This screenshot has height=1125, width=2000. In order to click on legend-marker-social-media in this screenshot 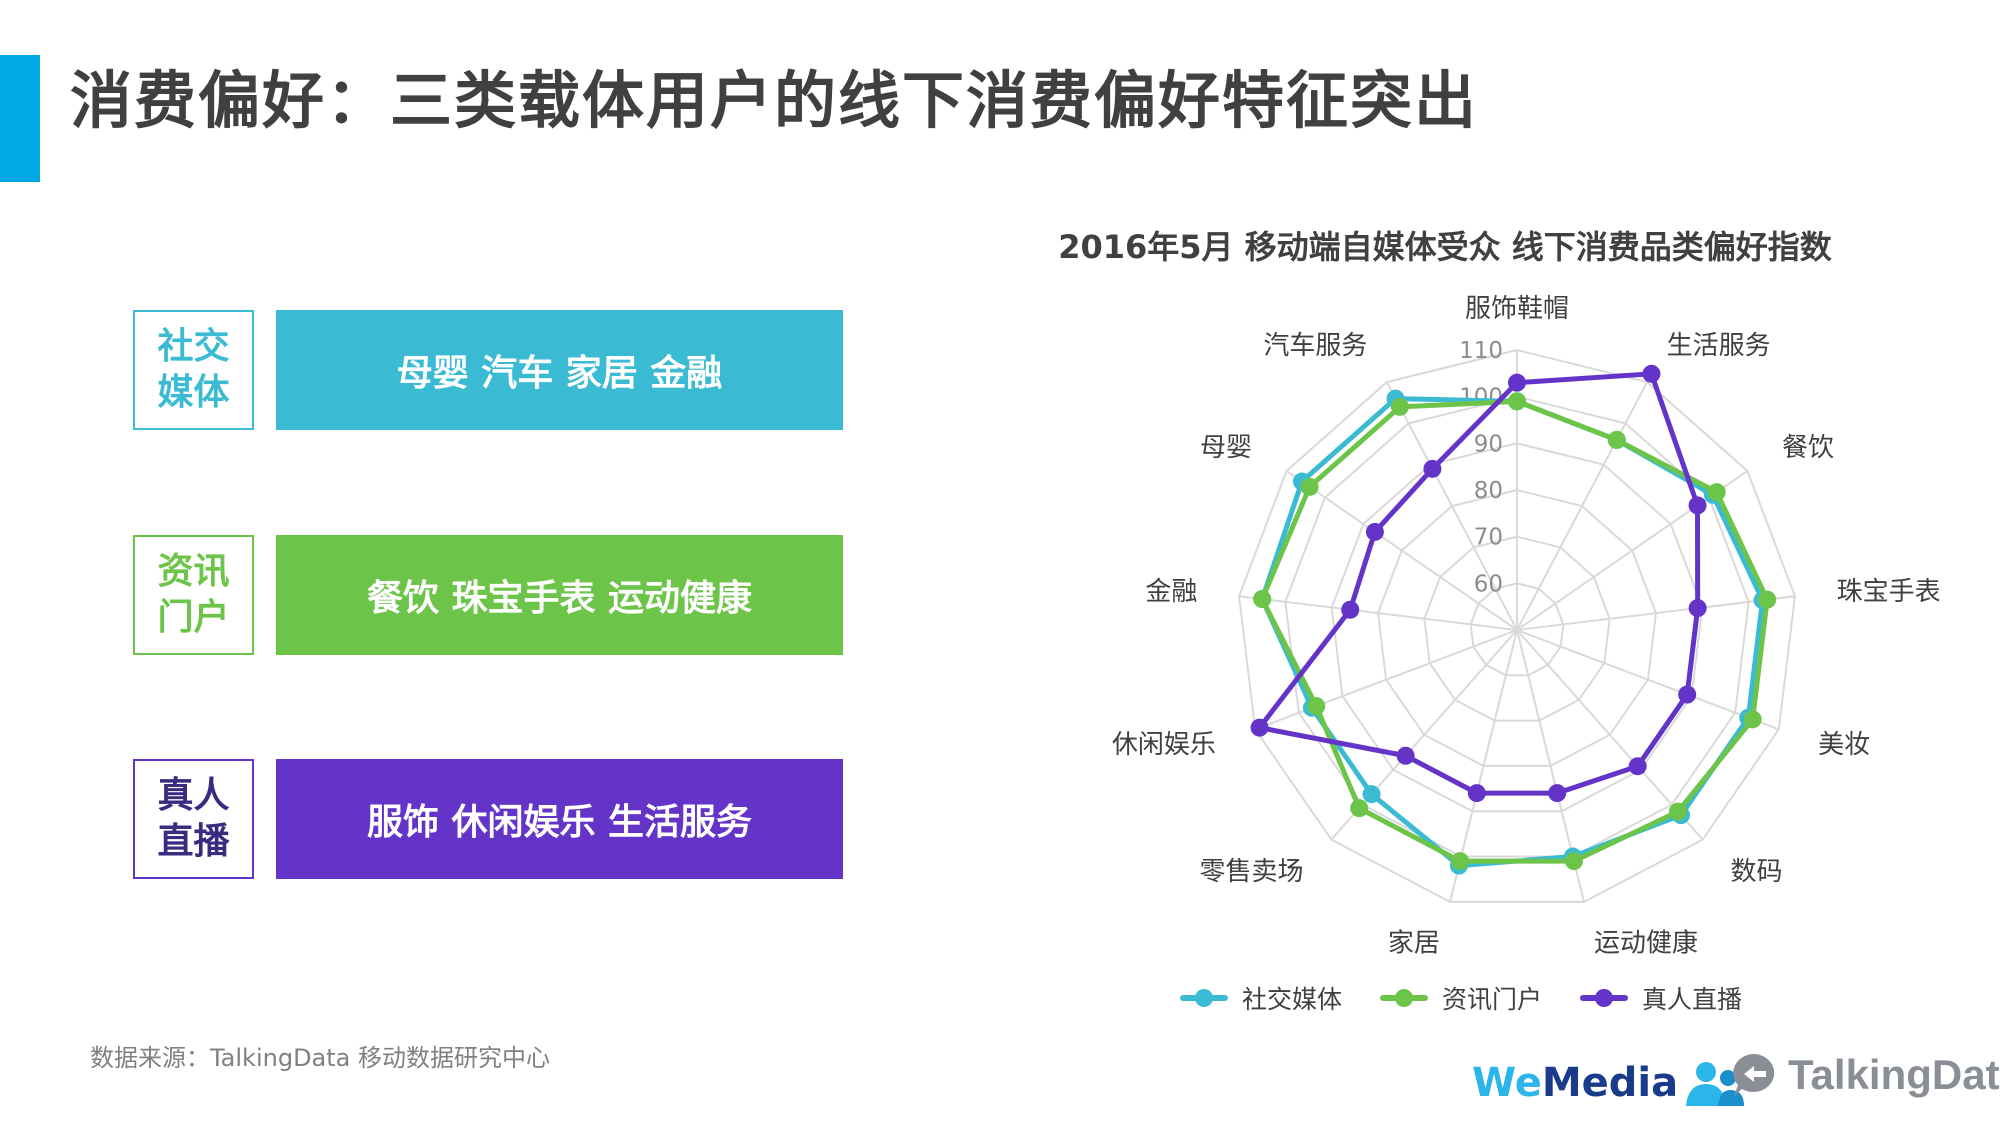, I will do `click(1204, 998)`.